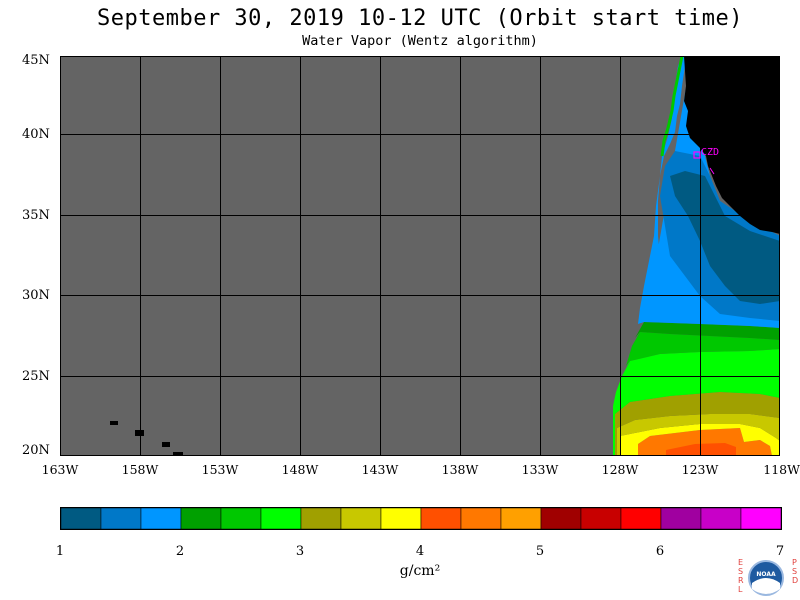 Image resolution: width=800 pixels, height=600 pixels. Describe the element at coordinates (36, 376) in the screenshot. I see `lat-label-25n: 25N` at that location.